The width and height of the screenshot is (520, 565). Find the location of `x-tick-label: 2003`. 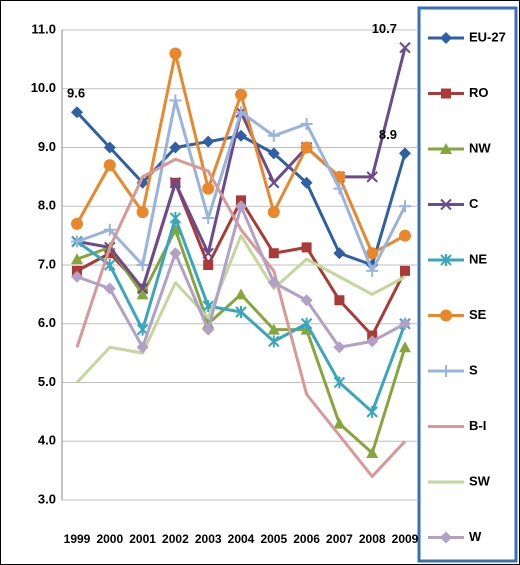

x-tick-label: 2003 is located at coordinates (208, 539).